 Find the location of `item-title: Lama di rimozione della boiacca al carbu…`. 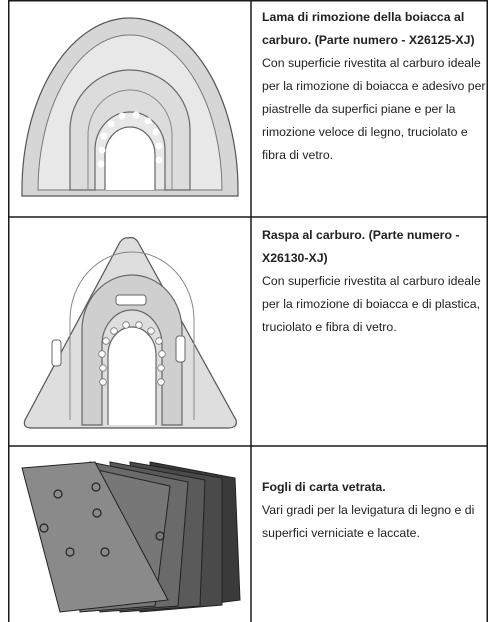

item-title: Lama di rimozione della boiacca al carbu… is located at coordinates (368, 28).